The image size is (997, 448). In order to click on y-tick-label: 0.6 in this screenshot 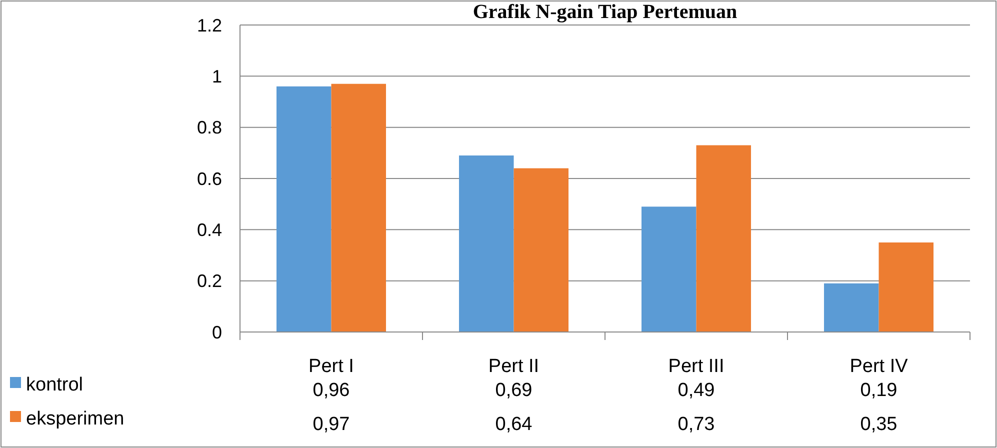, I will do `click(209, 178)`.